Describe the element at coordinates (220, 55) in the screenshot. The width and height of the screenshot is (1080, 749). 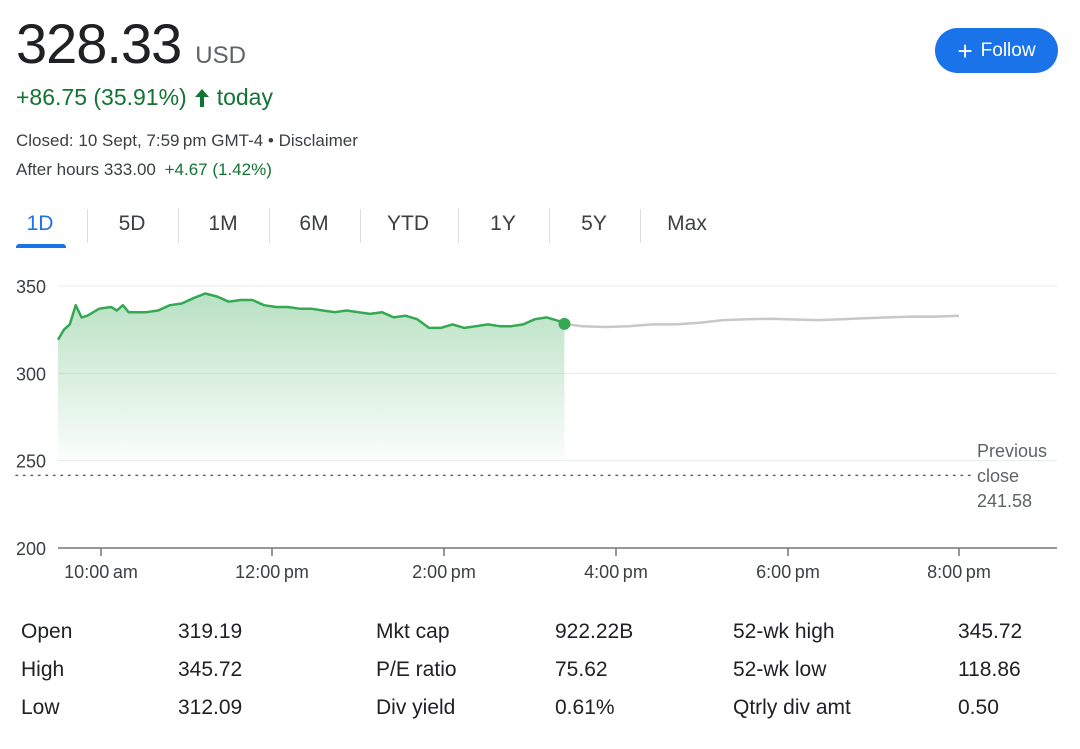
I see `currency-label: USD` at that location.